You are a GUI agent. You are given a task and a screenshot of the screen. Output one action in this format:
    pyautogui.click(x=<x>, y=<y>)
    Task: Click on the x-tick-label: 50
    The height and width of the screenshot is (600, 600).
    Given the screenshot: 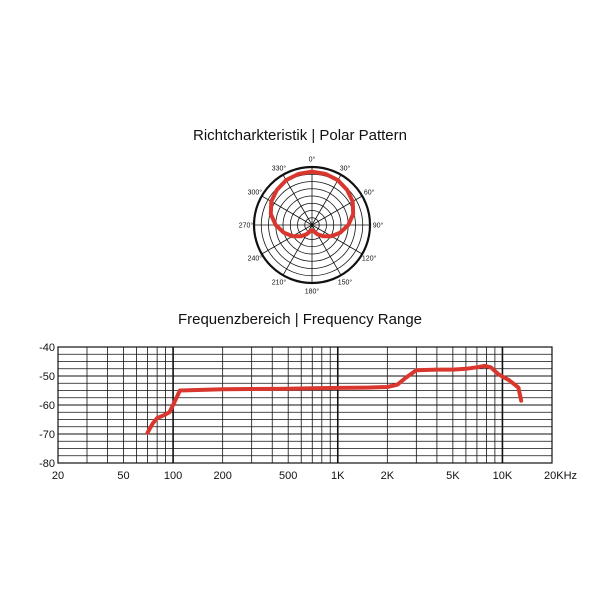 What is the action you would take?
    pyautogui.click(x=123, y=476)
    